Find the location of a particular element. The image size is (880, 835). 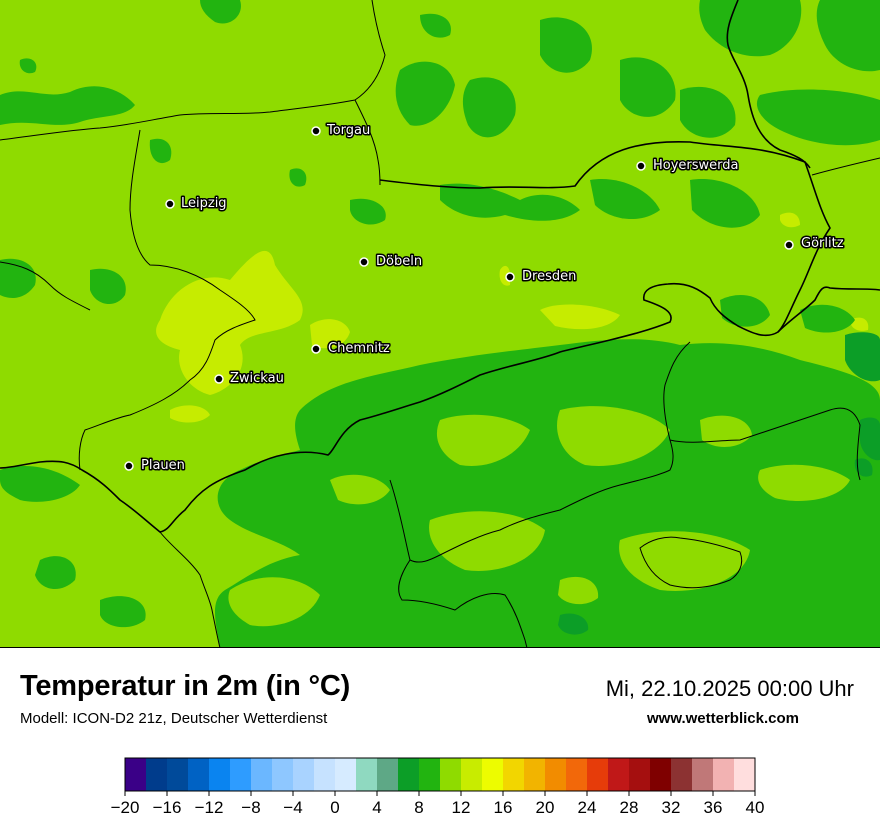

legend-tick-label: 24 is located at coordinates (587, 807).